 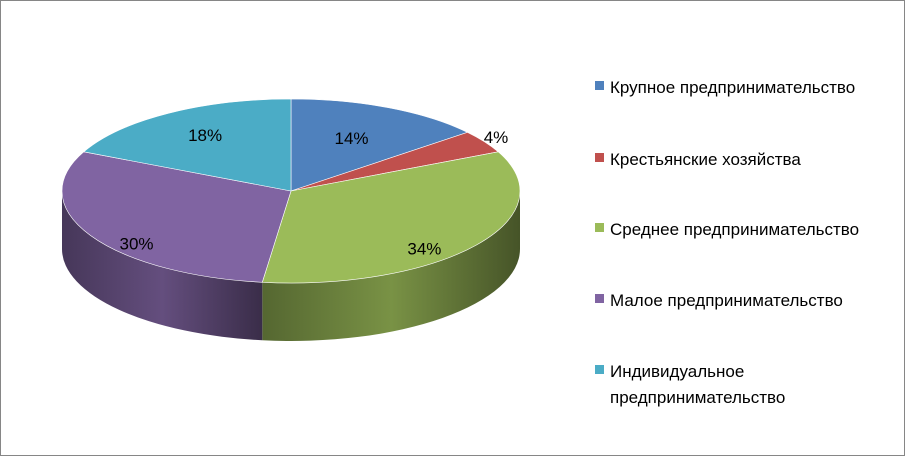 I want to click on pie-data-label: 34%, so click(x=424, y=248).